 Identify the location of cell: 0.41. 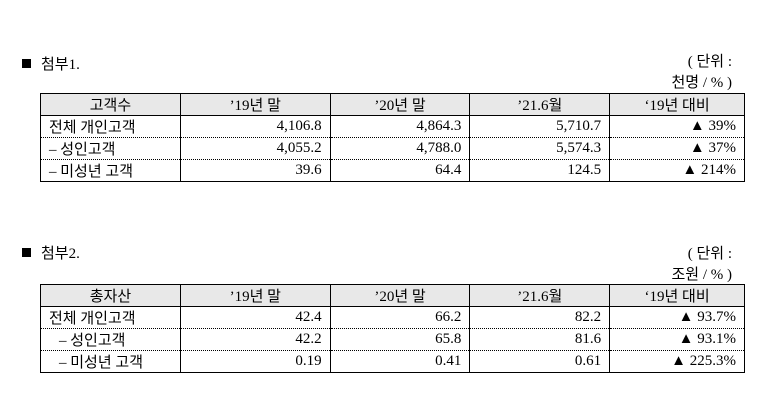
(400, 361).